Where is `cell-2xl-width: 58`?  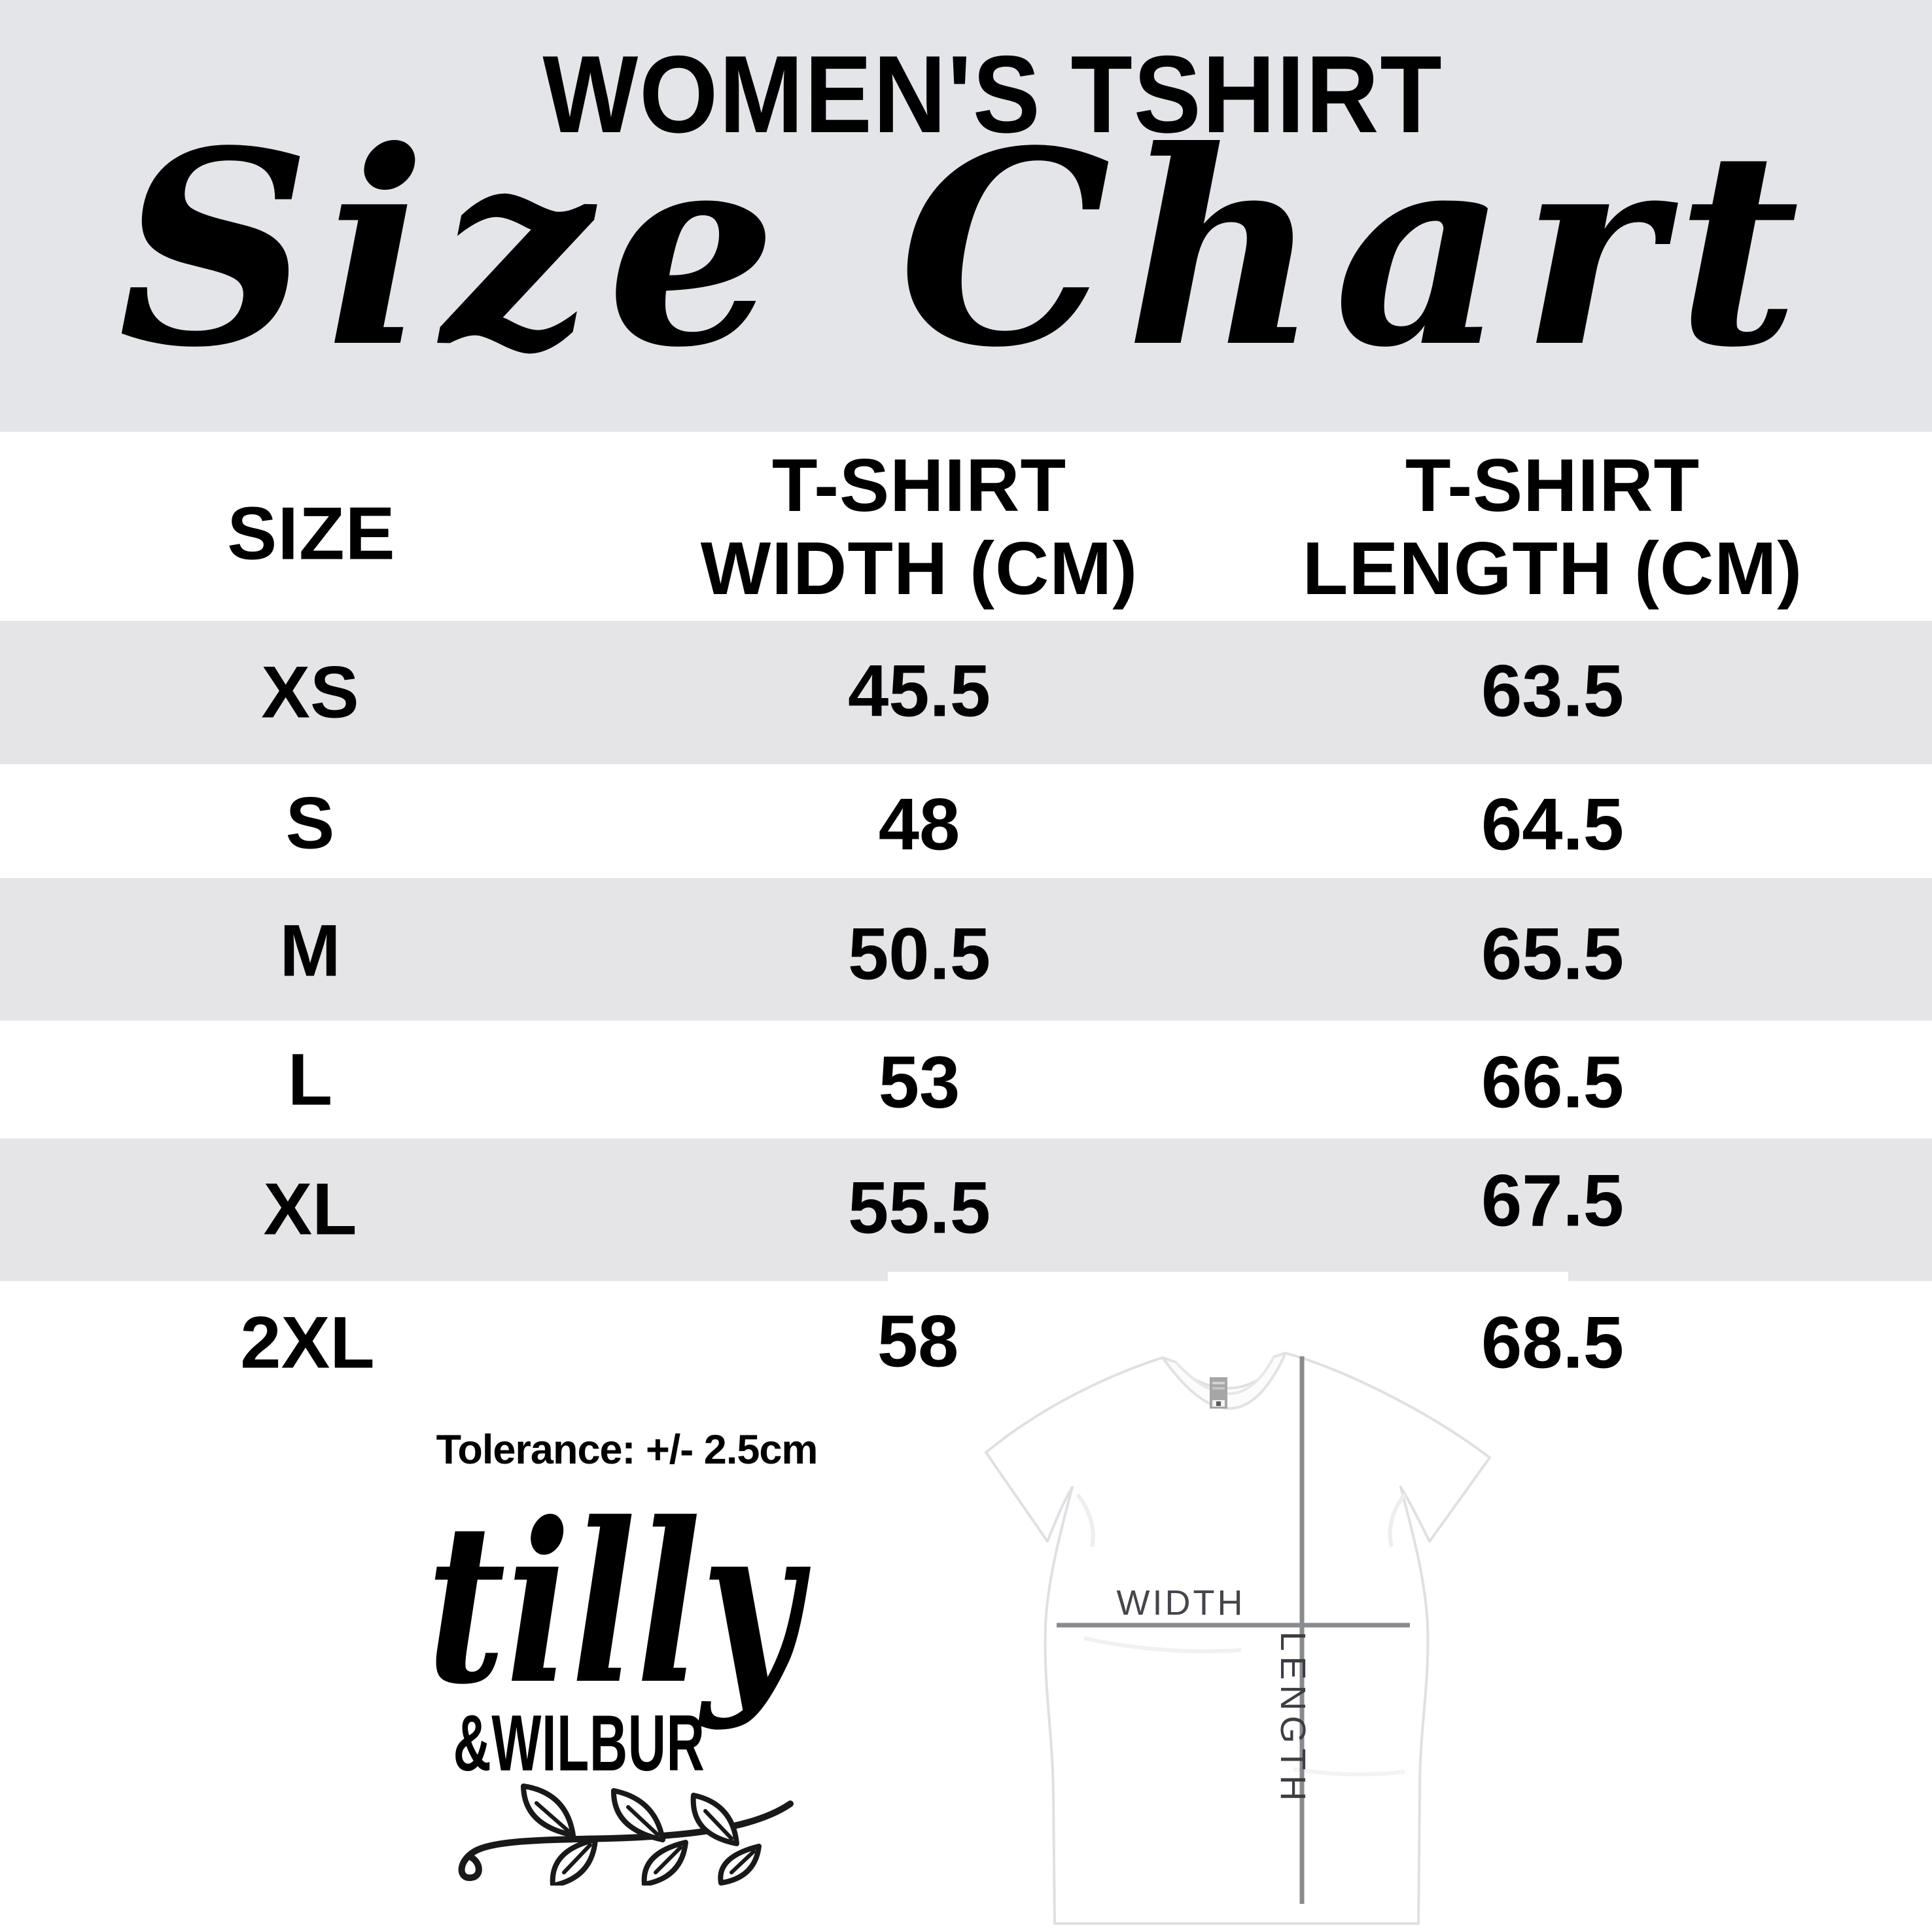 cell-2xl-width: 58 is located at coordinates (918, 1341).